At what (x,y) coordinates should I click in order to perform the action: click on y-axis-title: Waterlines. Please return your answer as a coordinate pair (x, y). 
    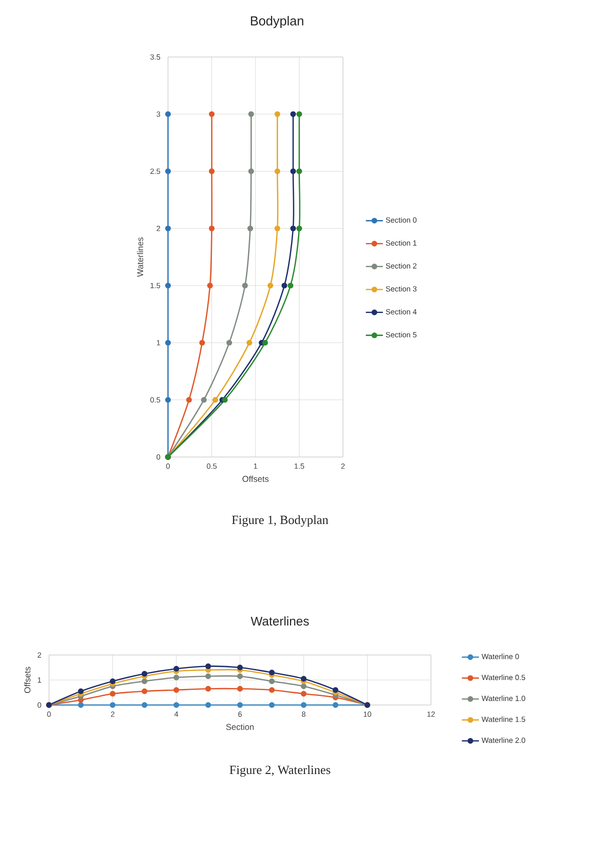
    Looking at the image, I should click on (140, 257).